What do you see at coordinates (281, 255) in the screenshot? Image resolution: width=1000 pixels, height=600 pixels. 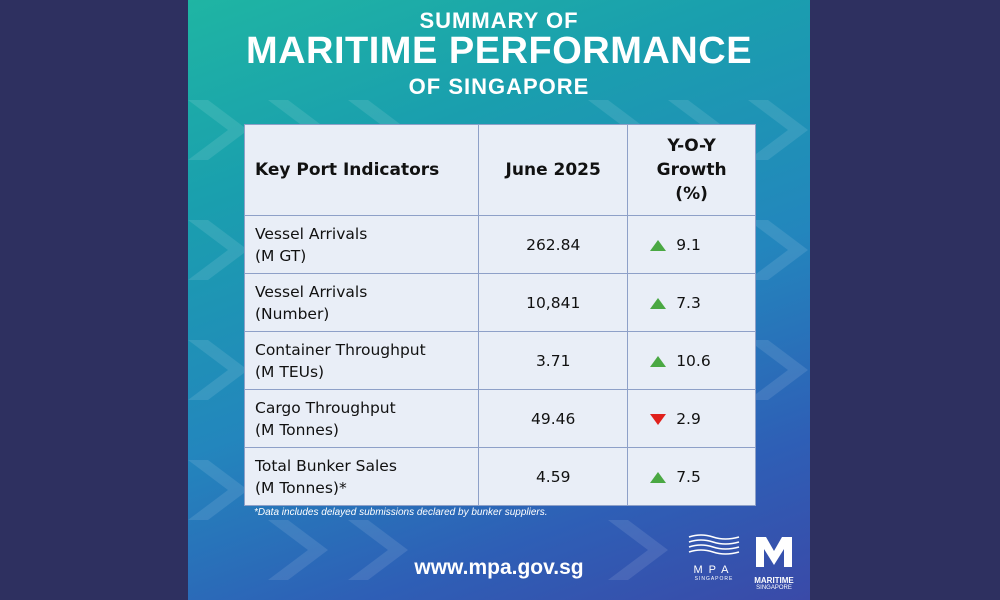 I see `row-label-line-2: (M GT)` at bounding box center [281, 255].